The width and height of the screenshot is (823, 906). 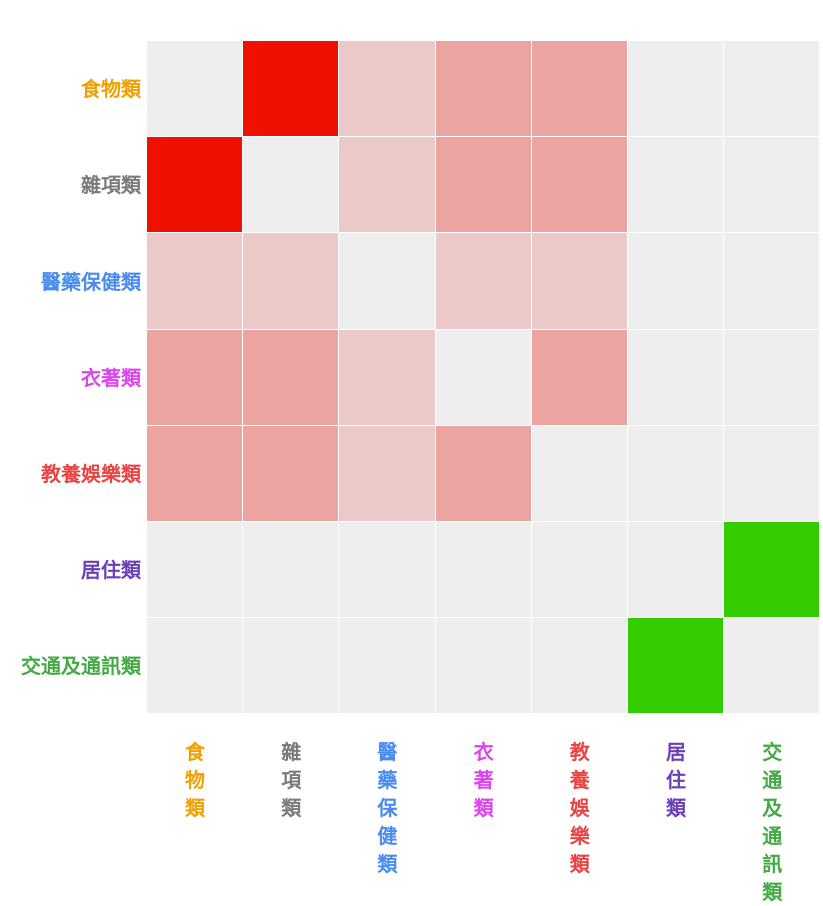 I want to click on x-tick-label: 教養娛樂類, so click(x=579, y=808).